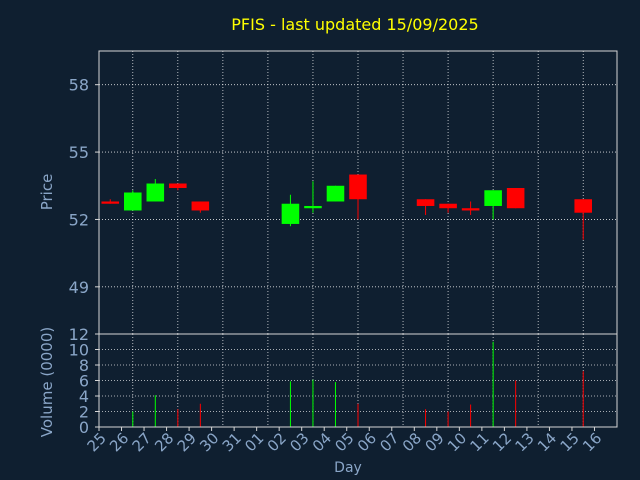  I want to click on price-y-ticks: 49 52 55 58, so click(84, 186).